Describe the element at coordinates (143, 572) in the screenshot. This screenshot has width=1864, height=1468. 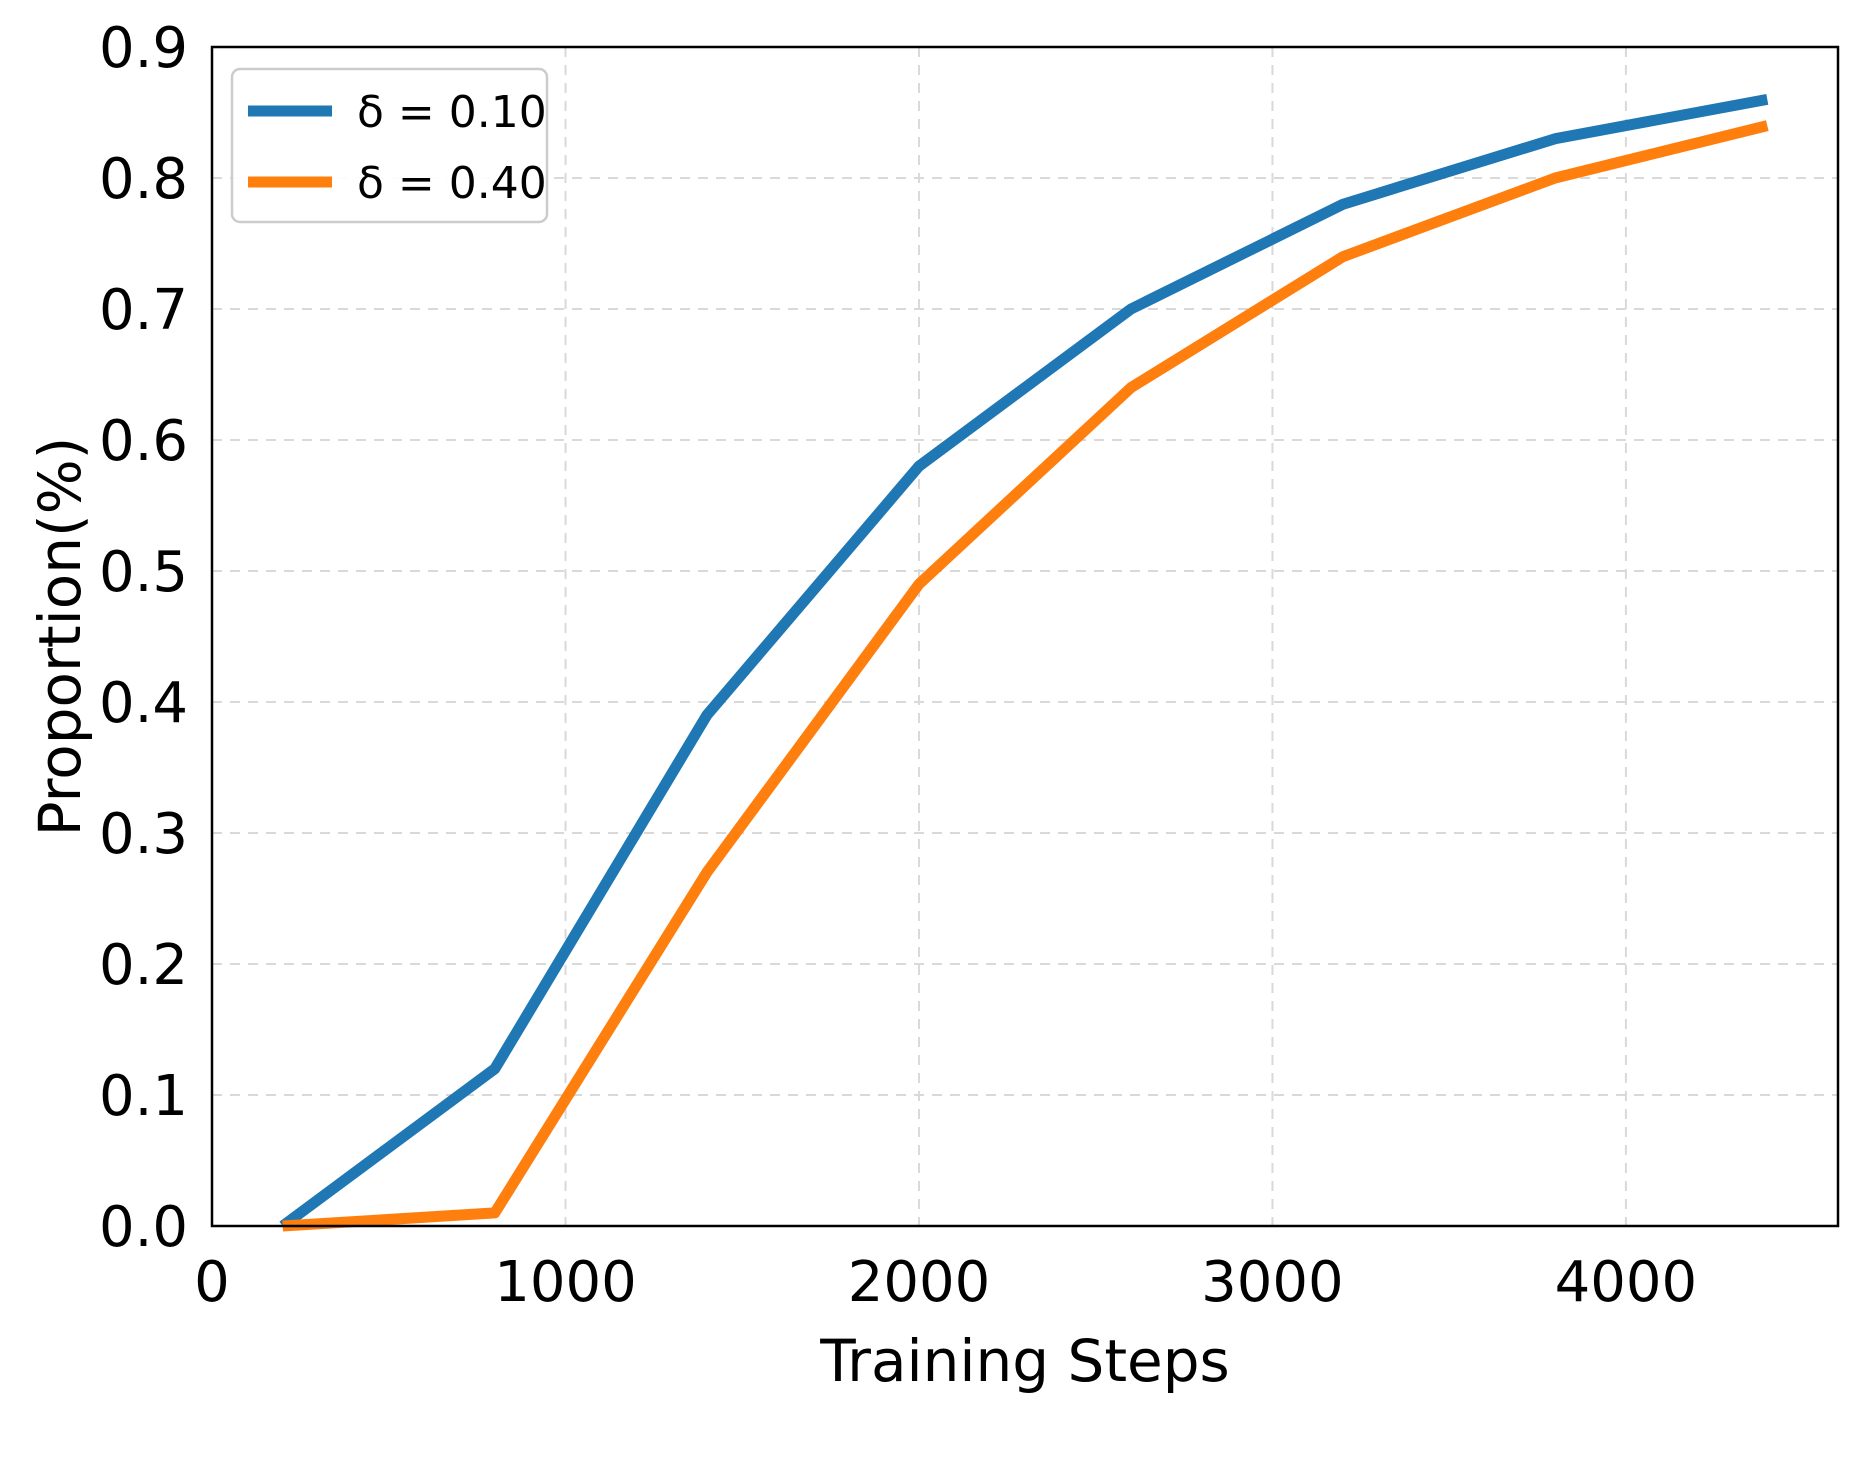
I see `y-tick-label: 0.5` at that location.